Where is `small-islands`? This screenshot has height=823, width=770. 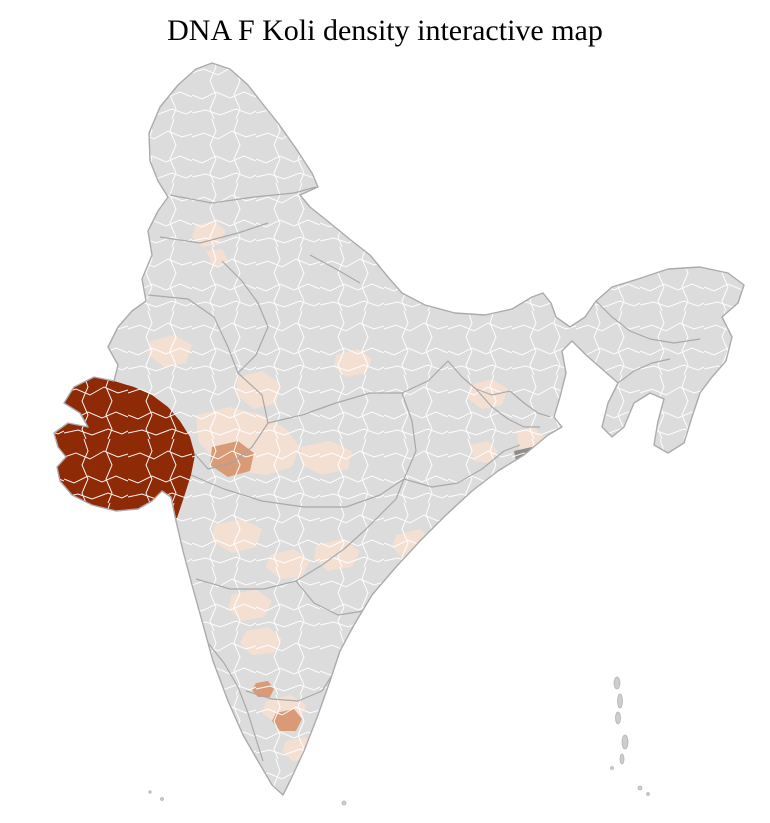
small-islands is located at coordinates (247, 798).